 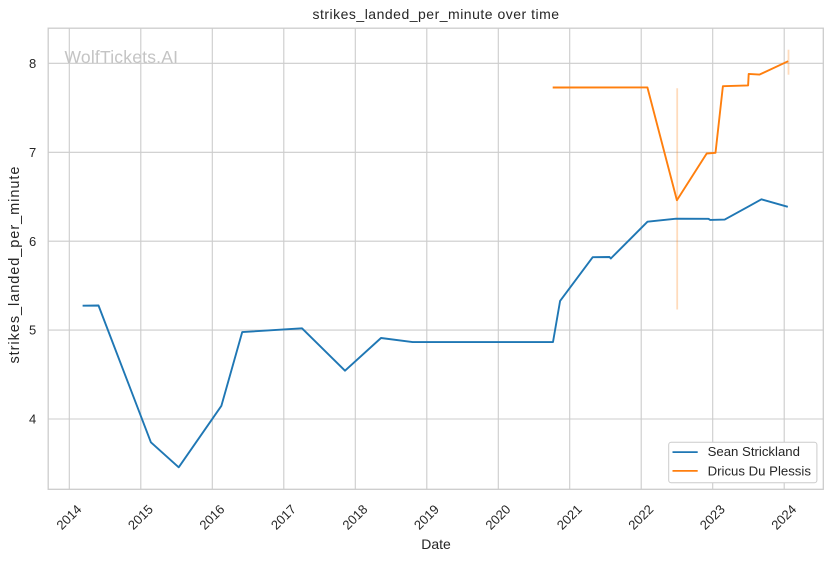 I want to click on svg-text: Sean Strickland, so click(x=754, y=451).